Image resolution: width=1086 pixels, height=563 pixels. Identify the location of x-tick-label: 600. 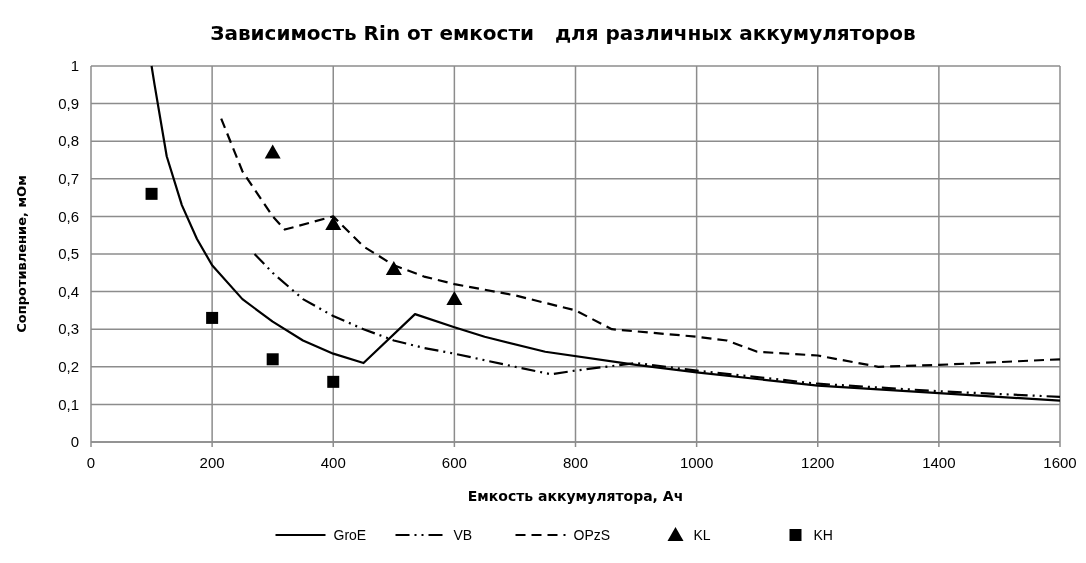
(454, 462).